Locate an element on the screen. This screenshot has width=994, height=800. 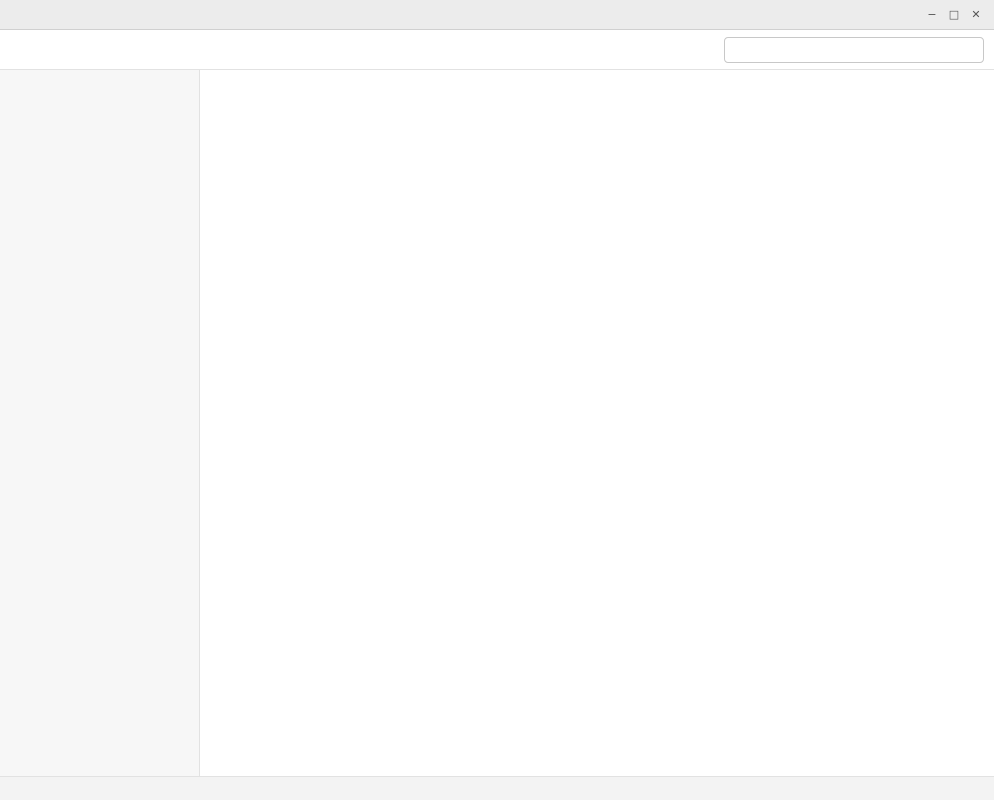
search-input is located at coordinates (854, 49).